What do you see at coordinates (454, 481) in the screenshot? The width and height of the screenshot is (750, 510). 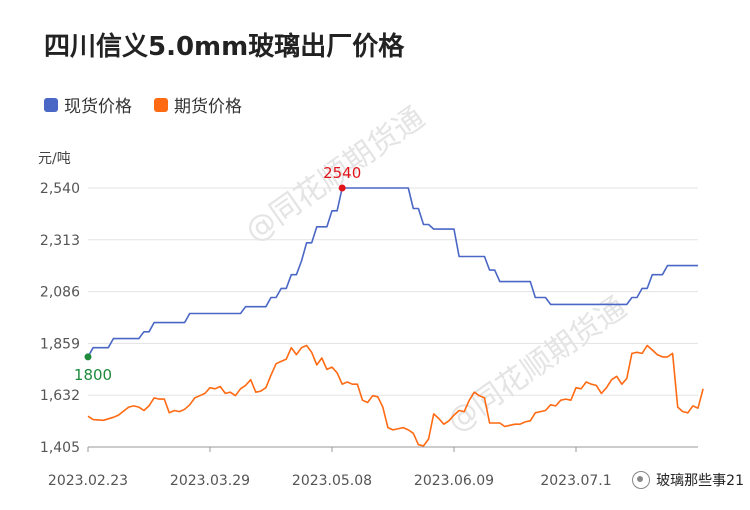 I see `x-tick-label: 2023.06.09` at bounding box center [454, 481].